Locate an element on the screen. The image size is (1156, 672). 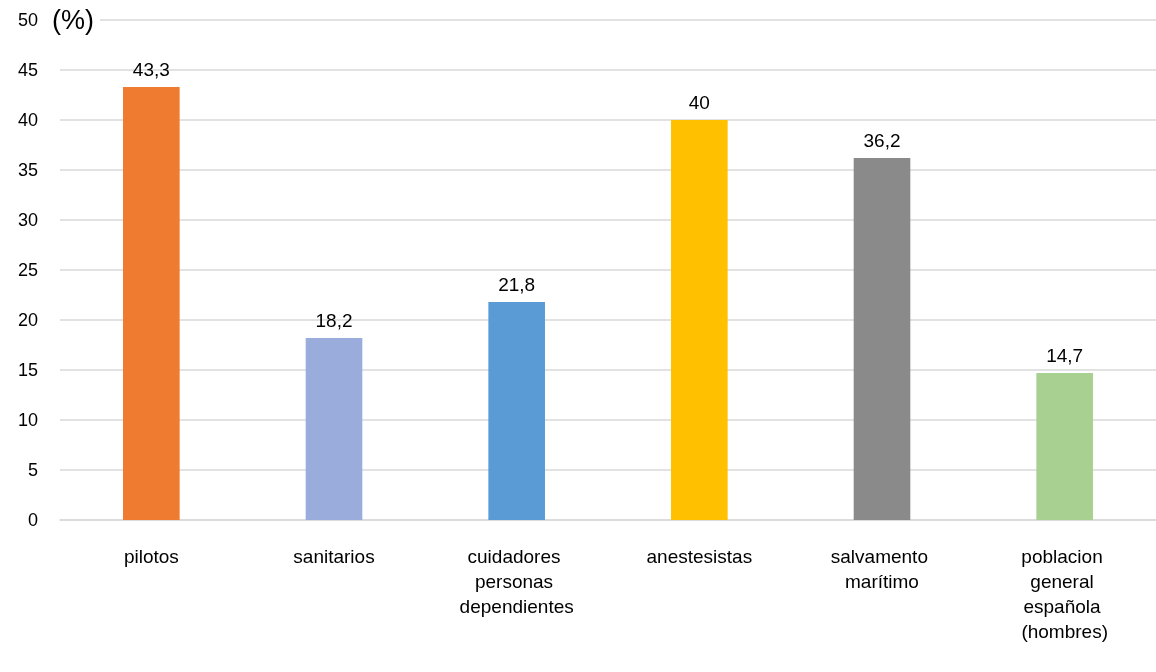
y-tick-label: 5 is located at coordinates (32, 470).